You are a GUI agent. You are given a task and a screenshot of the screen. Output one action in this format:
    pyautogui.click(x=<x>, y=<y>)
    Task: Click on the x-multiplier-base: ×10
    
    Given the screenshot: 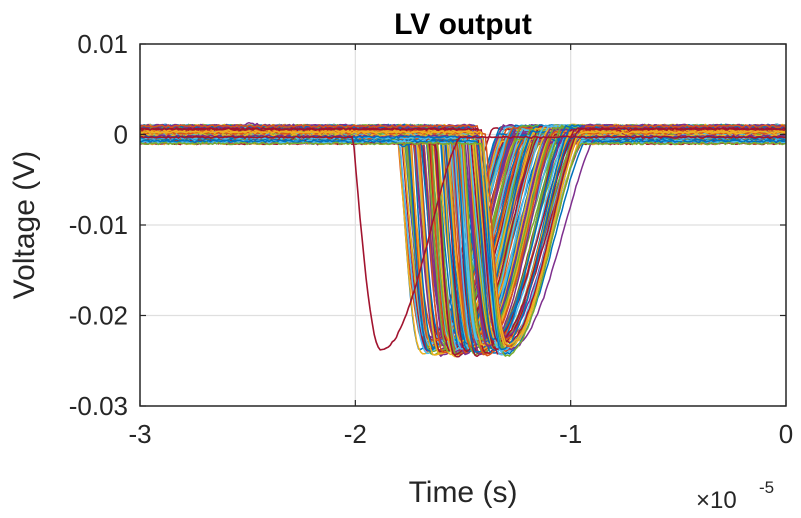 What is the action you would take?
    pyautogui.click(x=716, y=500)
    